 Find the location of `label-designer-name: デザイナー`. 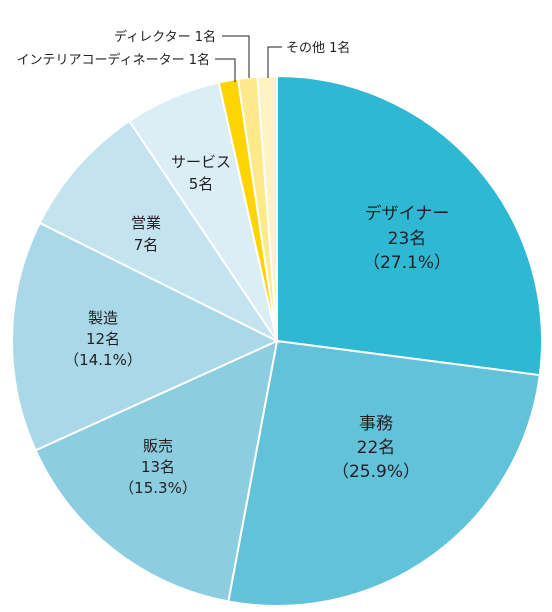

label-designer-name: デザイナー is located at coordinates (407, 213).